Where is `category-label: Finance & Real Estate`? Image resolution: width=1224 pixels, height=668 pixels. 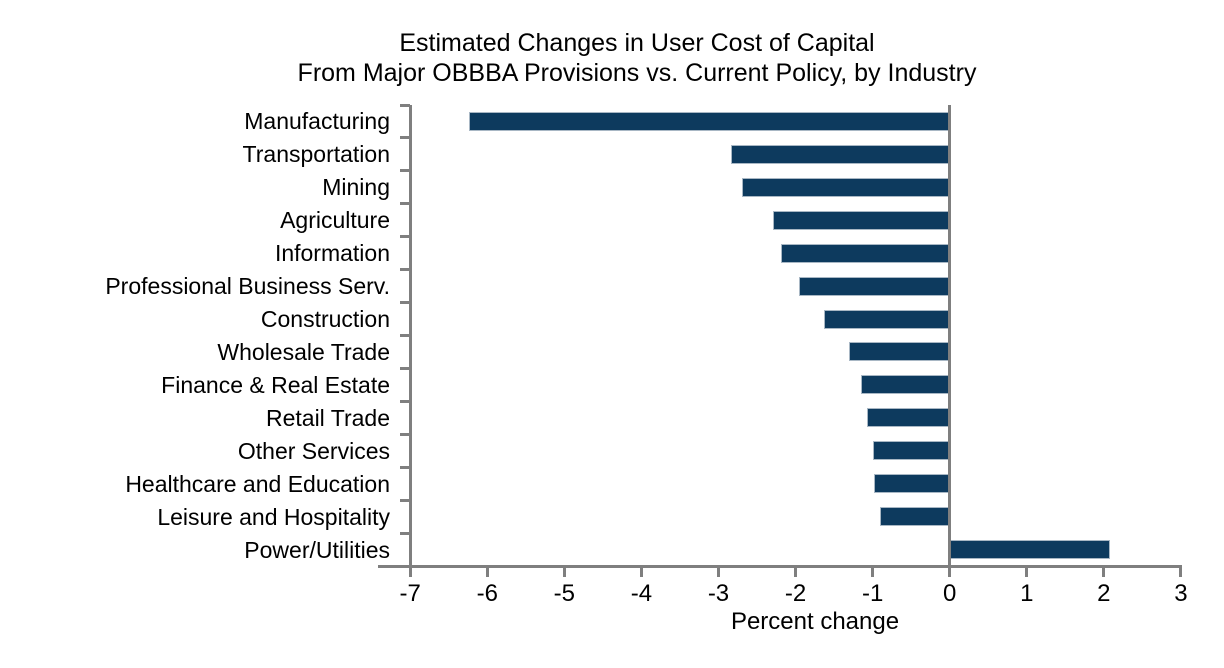
category-label: Finance & Real Estate is located at coordinates (275, 384).